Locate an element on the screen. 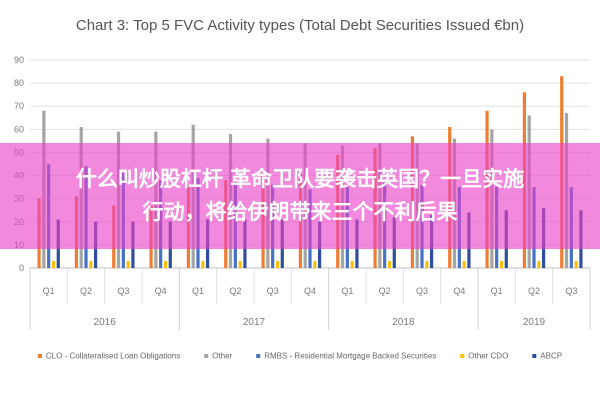 The image size is (600, 400). headline-line-1: 什么叫炒股杠杆 革命卫队要袭击英国？一旦实施 is located at coordinates (300, 179).